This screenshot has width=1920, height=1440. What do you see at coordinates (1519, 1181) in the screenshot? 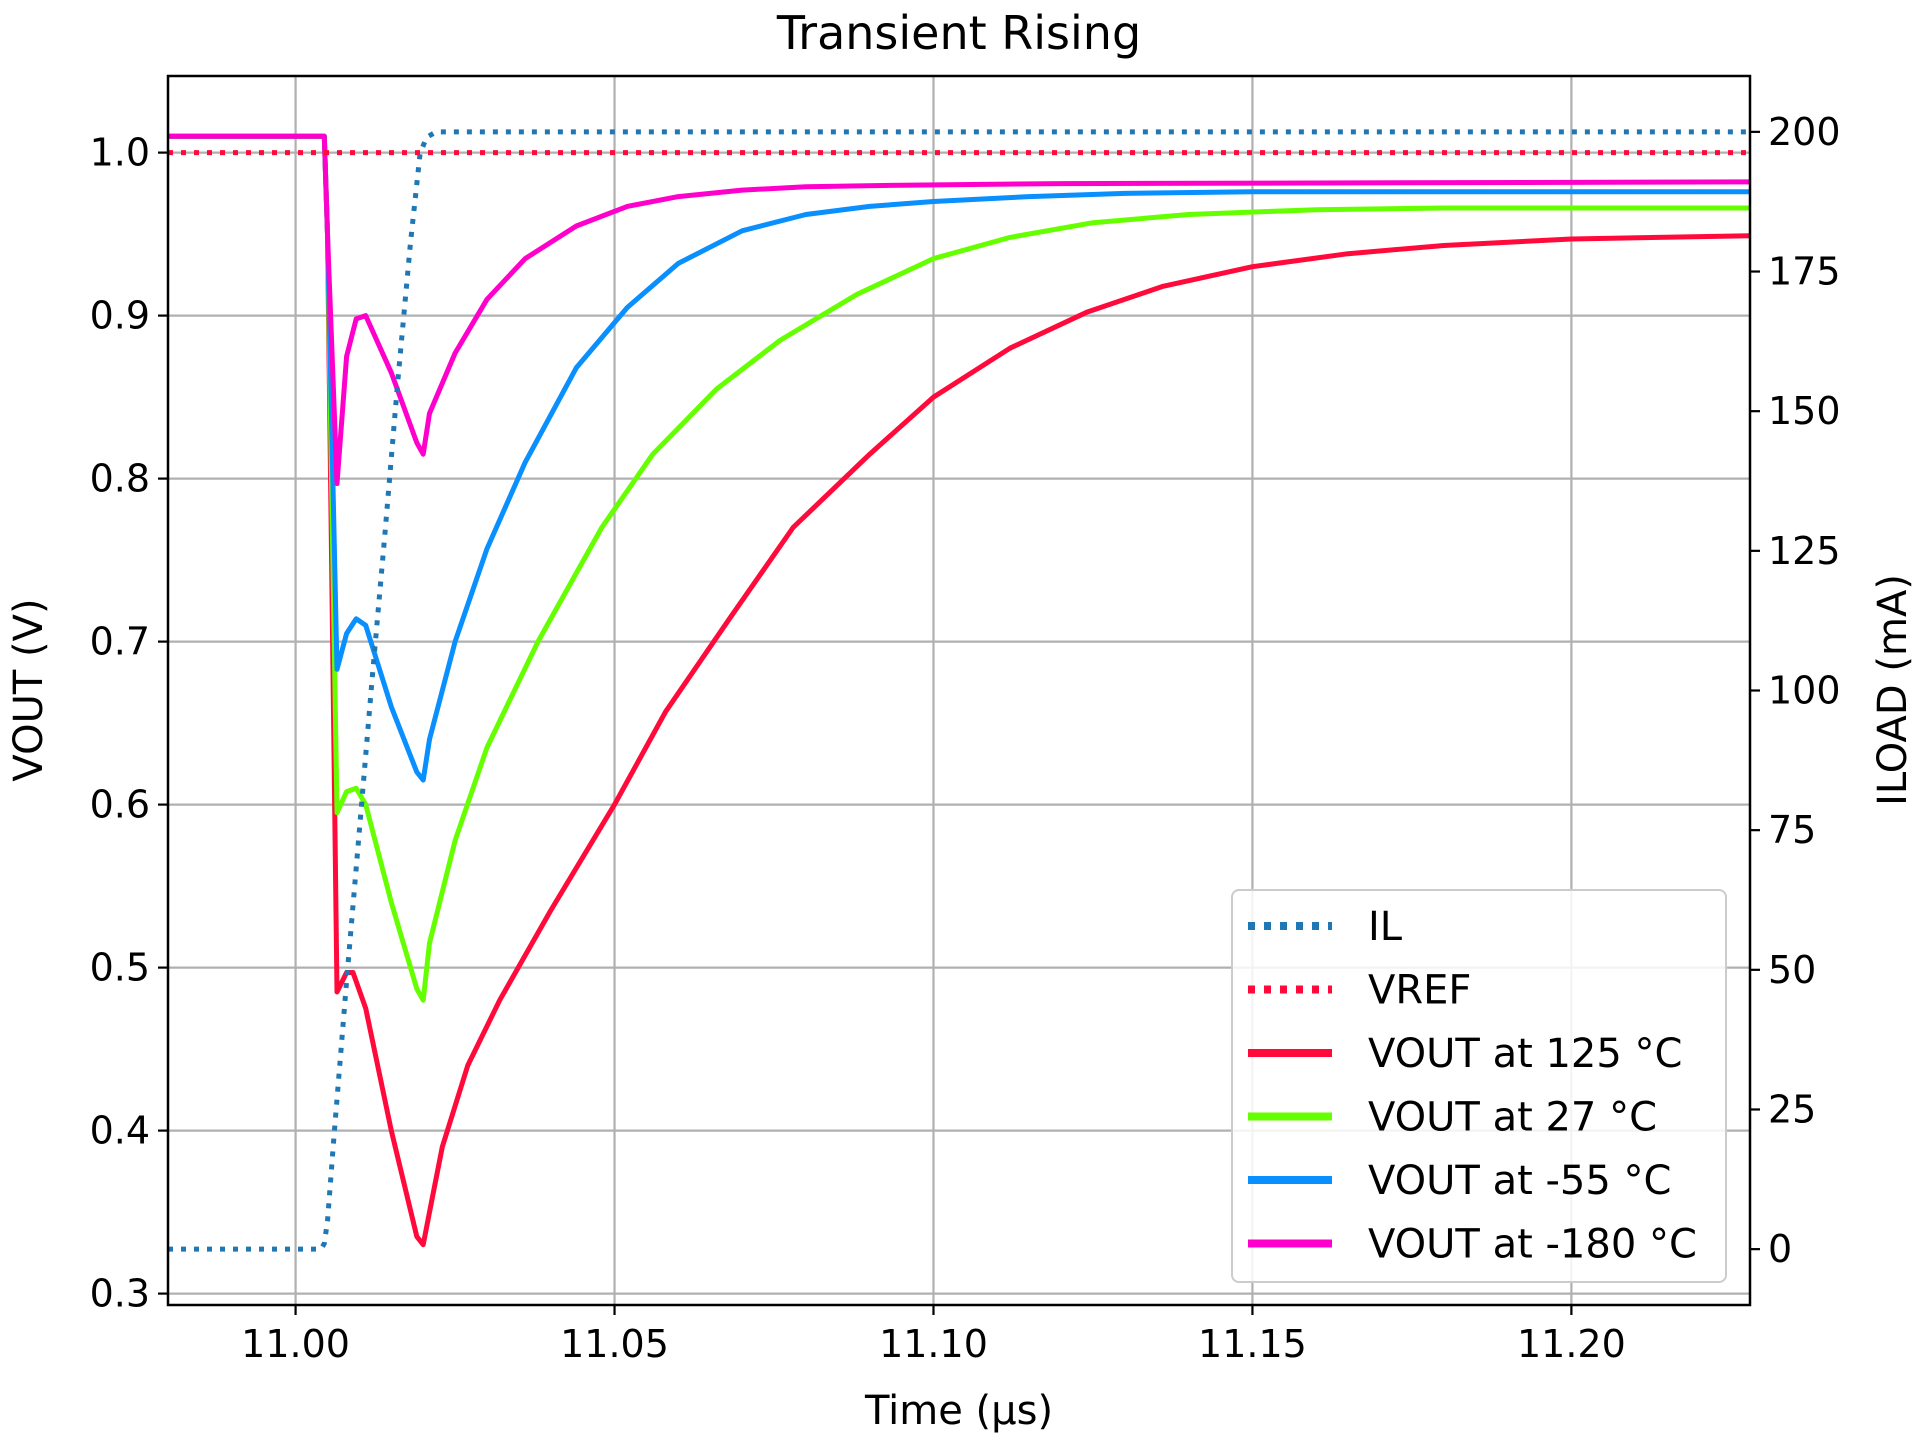
I see `legend-label-vout-at-55-c: VOUT at -55 °C` at bounding box center [1519, 1181].